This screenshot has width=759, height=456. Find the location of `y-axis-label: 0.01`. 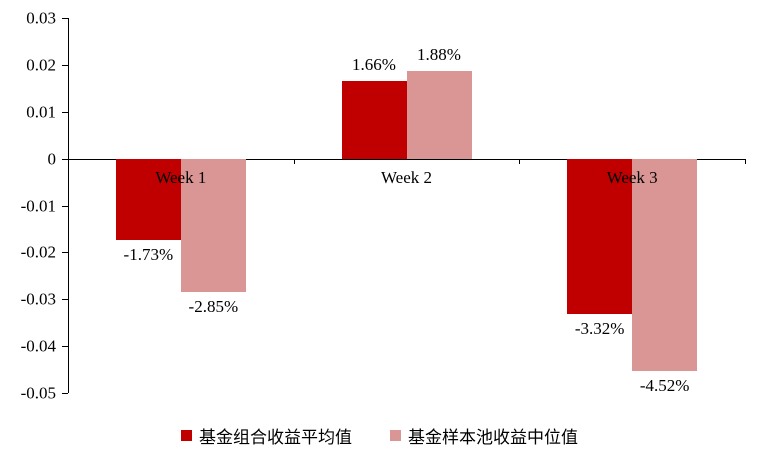

y-axis-label: 0.01 is located at coordinates (41, 112).